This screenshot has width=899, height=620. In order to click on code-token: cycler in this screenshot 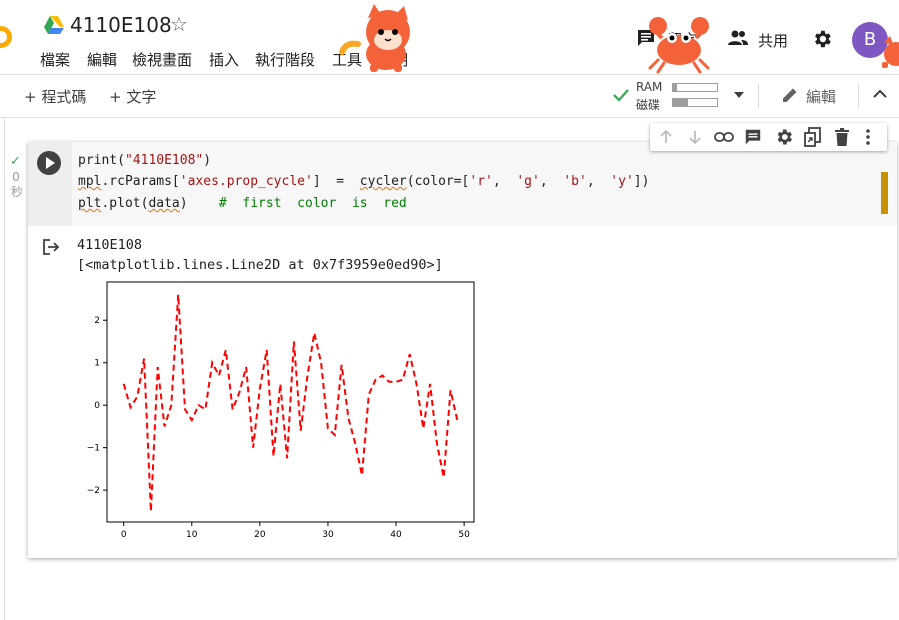, I will do `click(383, 181)`.